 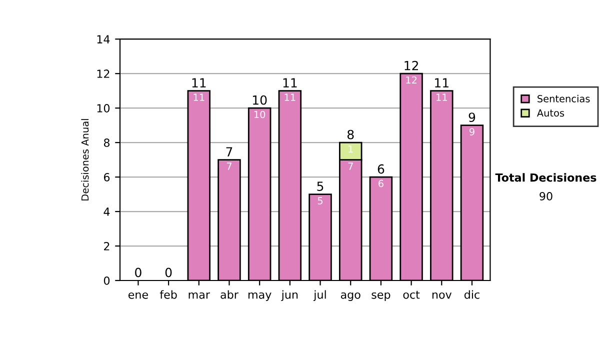 What do you see at coordinates (411, 65) in the screenshot?
I see `total-label: 12` at bounding box center [411, 65].